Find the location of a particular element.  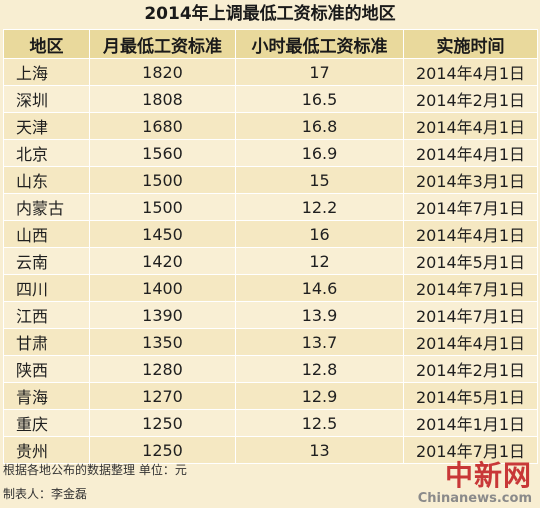

table-title: 2014年上调最低工资标准的地区 is located at coordinates (270, 14).